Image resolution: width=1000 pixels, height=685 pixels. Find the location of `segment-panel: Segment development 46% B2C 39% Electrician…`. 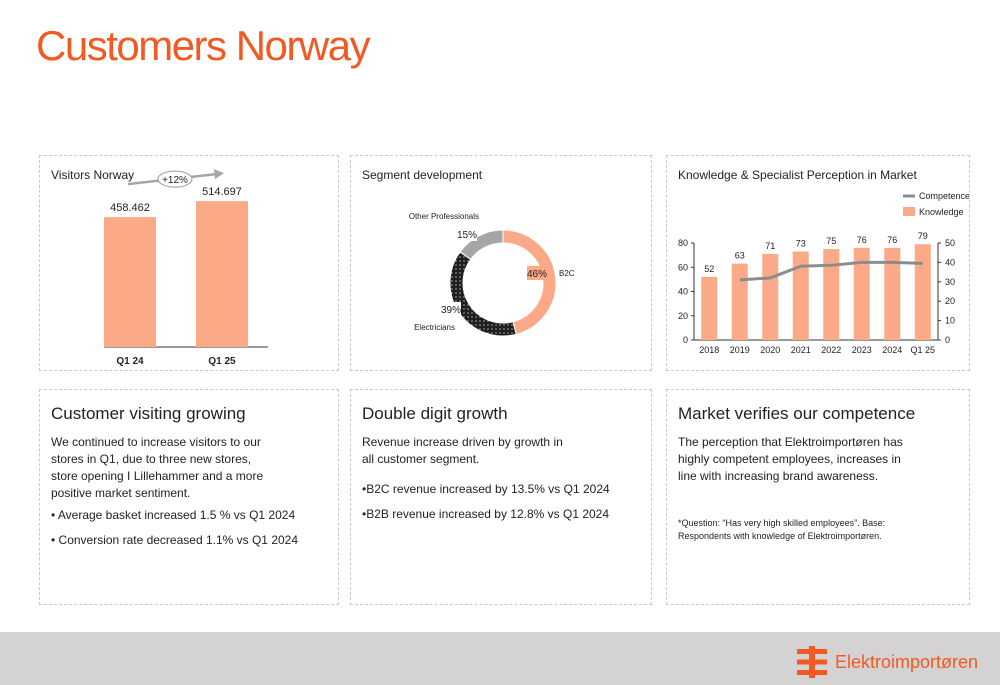

segment-panel: Segment development 46% B2C 39% Electrician… is located at coordinates (501, 263).